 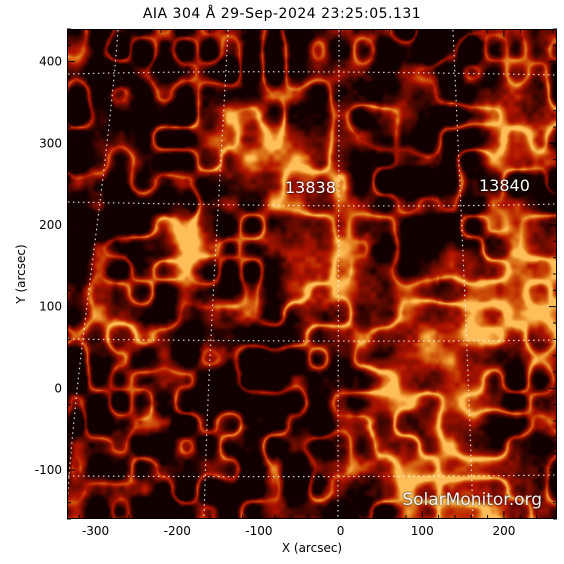 I want to click on x-tick-label: 100, so click(x=422, y=531).